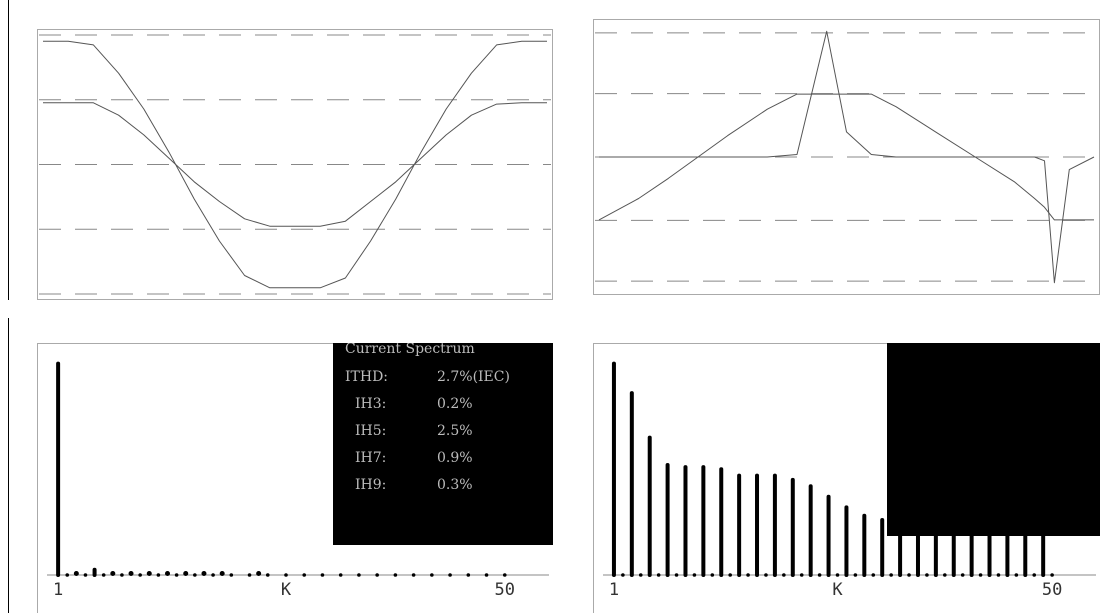 The image size is (1100, 613). I want to click on legend-row-value-4: 0.3%, so click(455, 485).